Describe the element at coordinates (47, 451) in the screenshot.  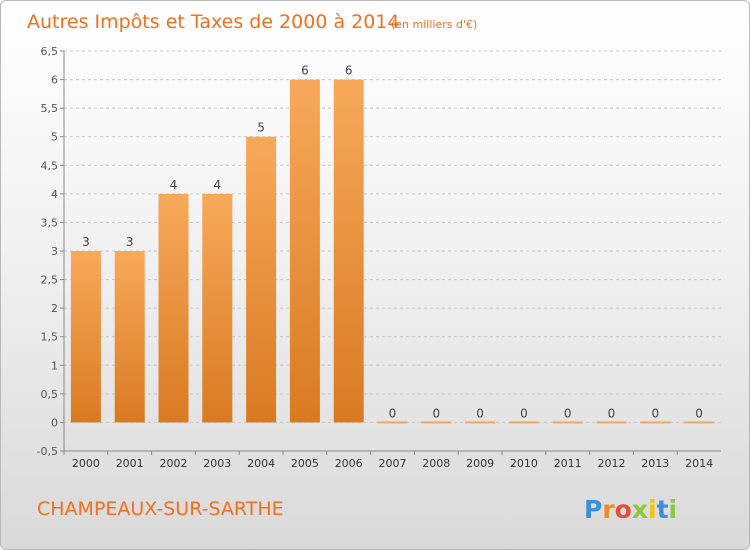
I see `y-tick-label: -0,5` at that location.